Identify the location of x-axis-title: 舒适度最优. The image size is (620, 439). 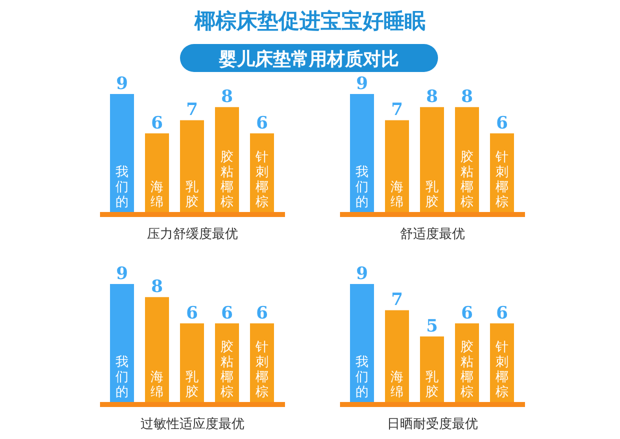
(432, 234).